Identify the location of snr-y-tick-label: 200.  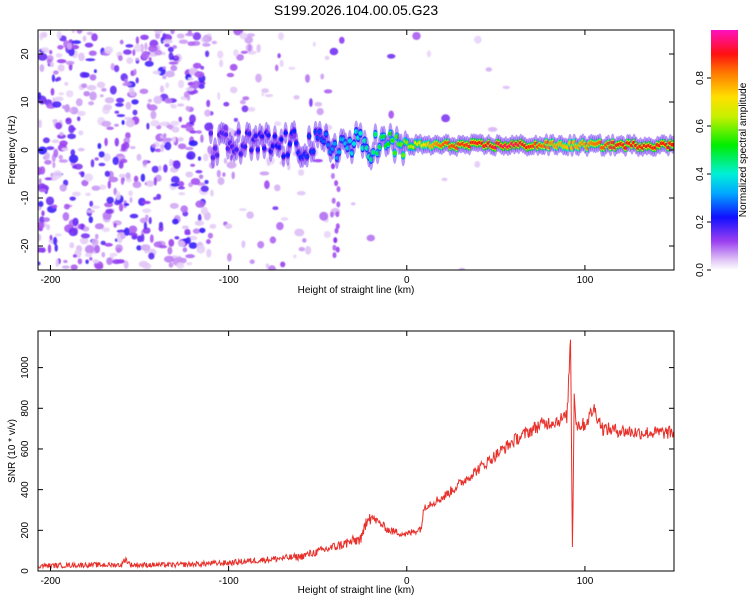
(25, 530).